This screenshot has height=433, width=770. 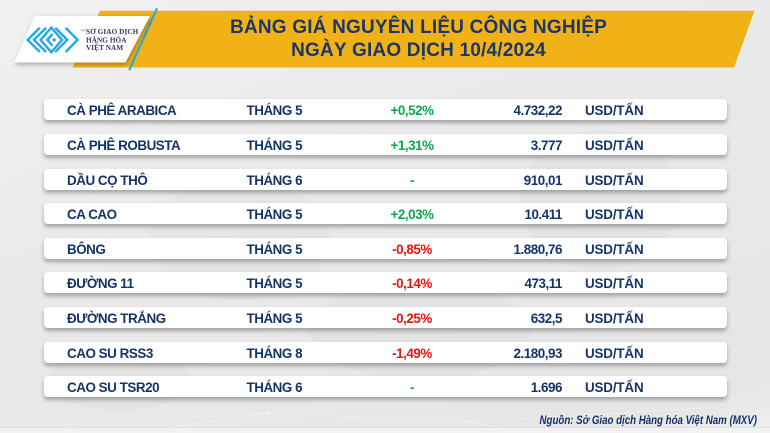 I want to click on svg-text: SỞ GIAO DỊCH, so click(x=112, y=31).